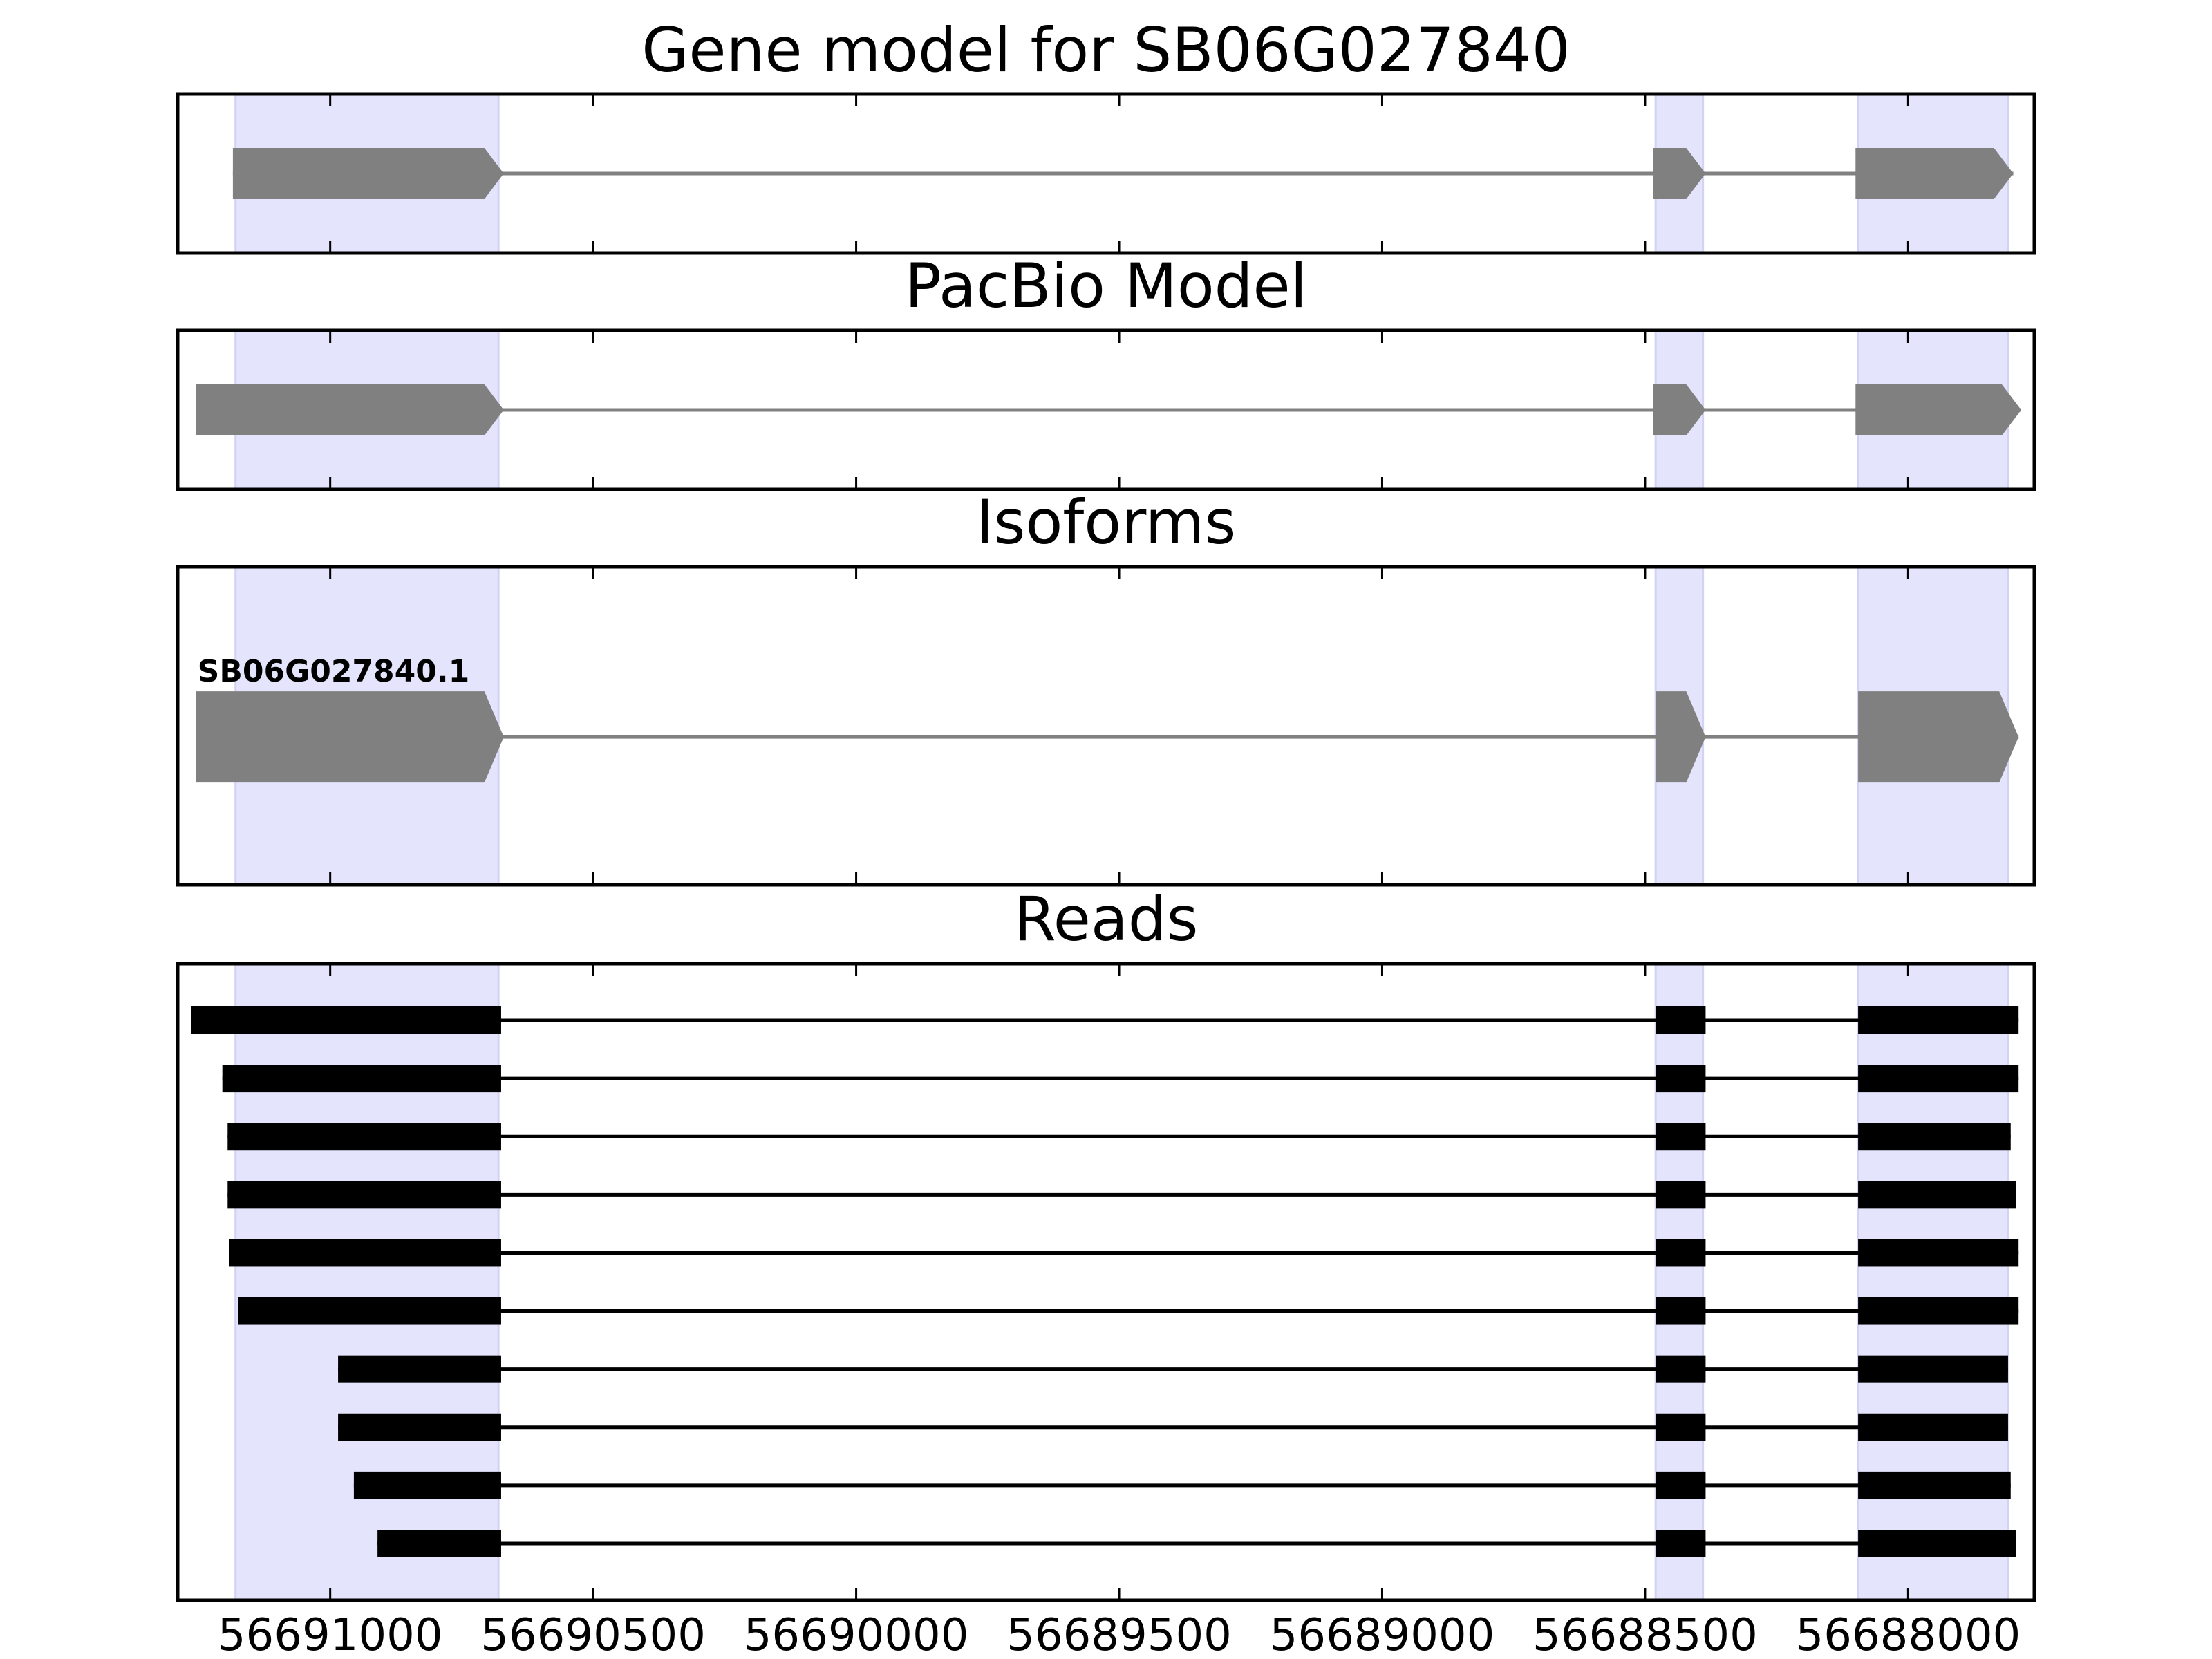 Image resolution: width=2212 pixels, height=1659 pixels. I want to click on panel-title: Reads, so click(1106, 919).